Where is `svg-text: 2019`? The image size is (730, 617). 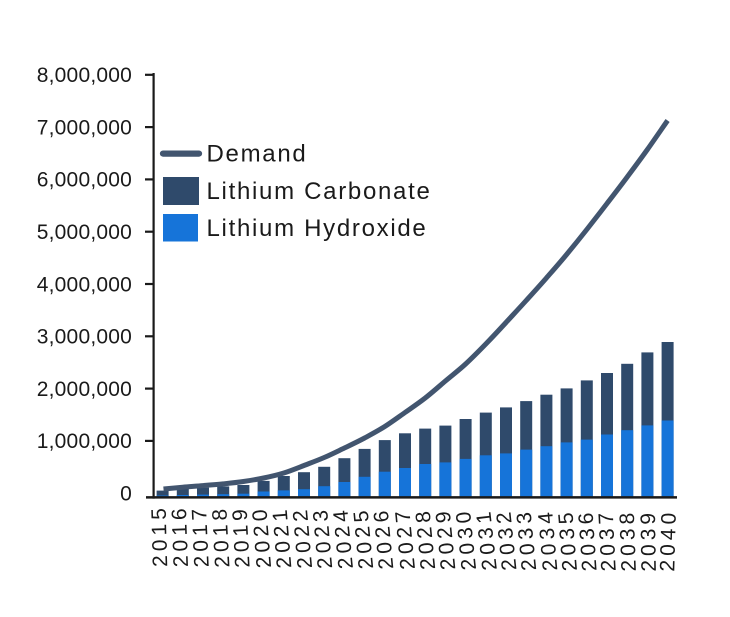
svg-text: 2019 is located at coordinates (241, 537).